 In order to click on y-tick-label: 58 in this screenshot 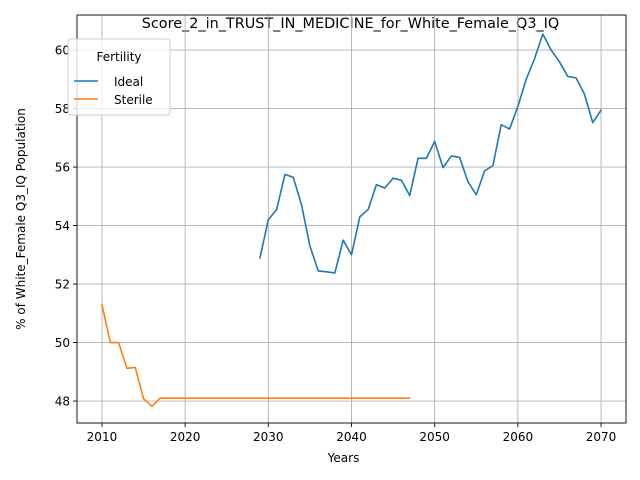, I will do `click(62, 109)`.